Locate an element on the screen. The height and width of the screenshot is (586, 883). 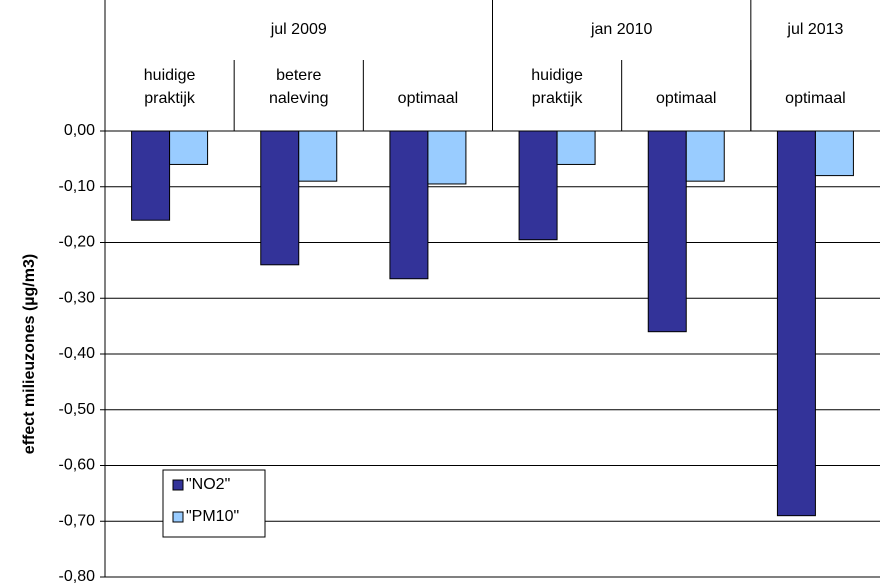
group-label: jul 2013 is located at coordinates (814, 29).